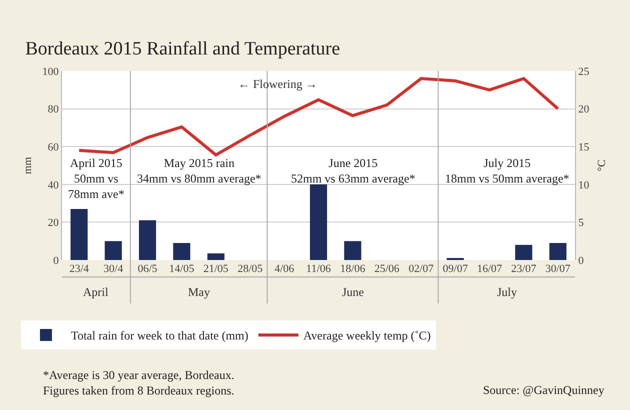 This screenshot has height=410, width=630. I want to click on chart-title: Bordeaux 2015 Rainfall and Temperature, so click(182, 49).